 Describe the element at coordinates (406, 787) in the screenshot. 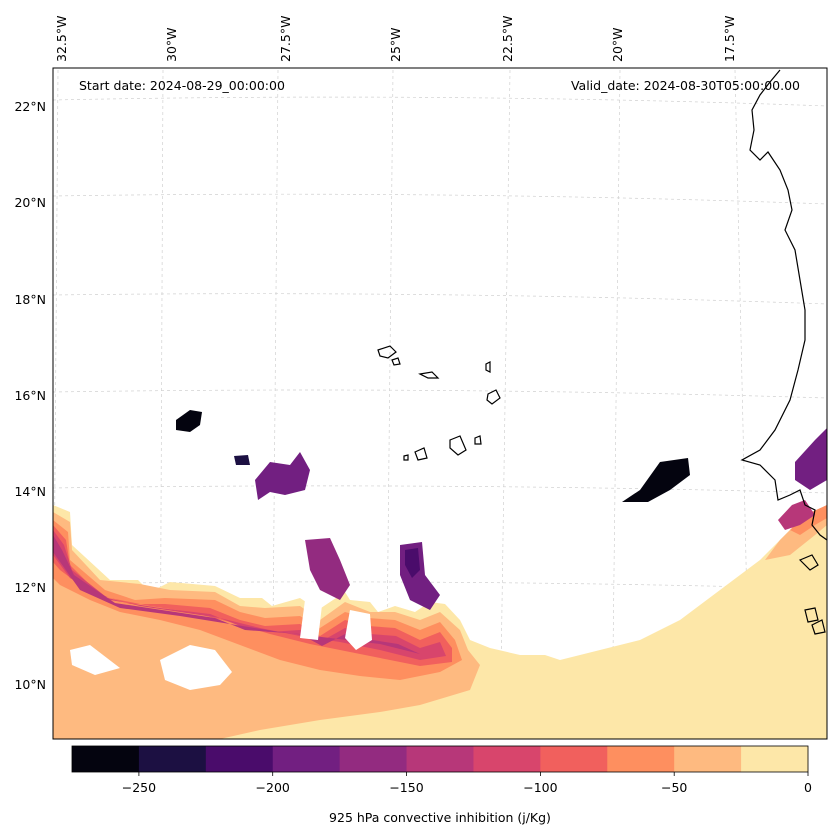

I see `colorbar-tick-minus-150: −150` at that location.